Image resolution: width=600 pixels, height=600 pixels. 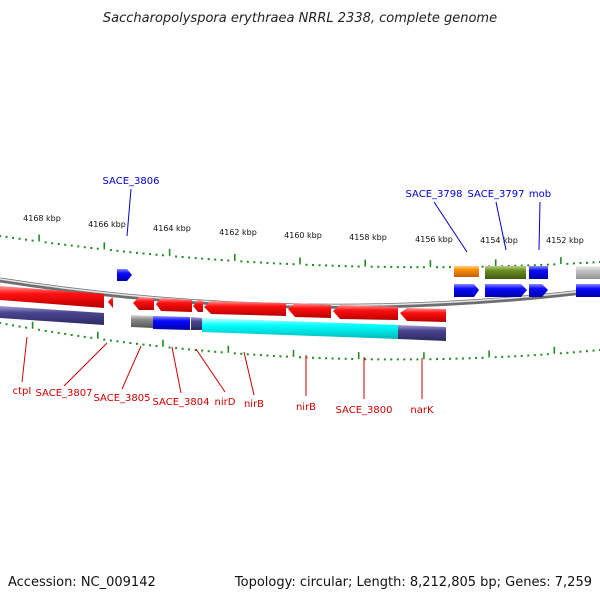 I want to click on gene, so click(x=588, y=290).